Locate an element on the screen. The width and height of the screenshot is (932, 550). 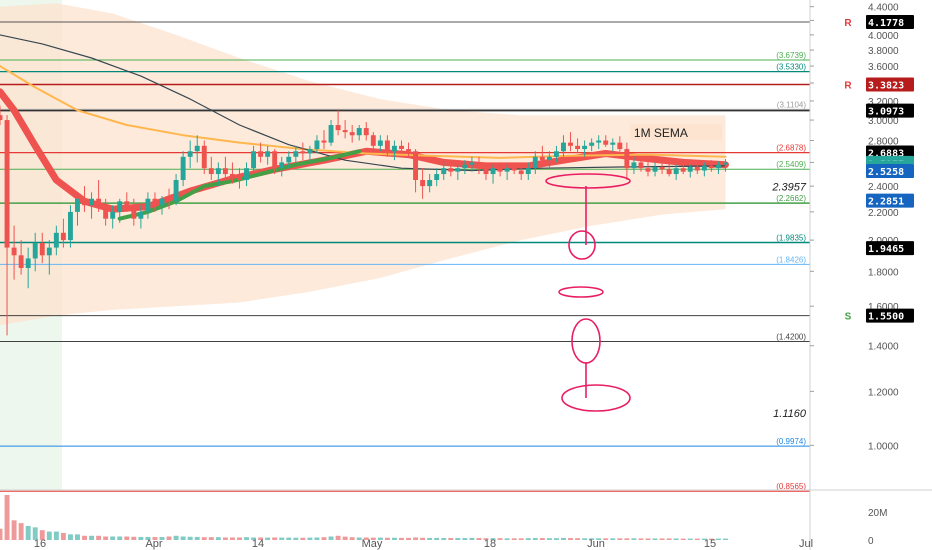
time-tick-label: Apr is located at coordinates (153, 544).